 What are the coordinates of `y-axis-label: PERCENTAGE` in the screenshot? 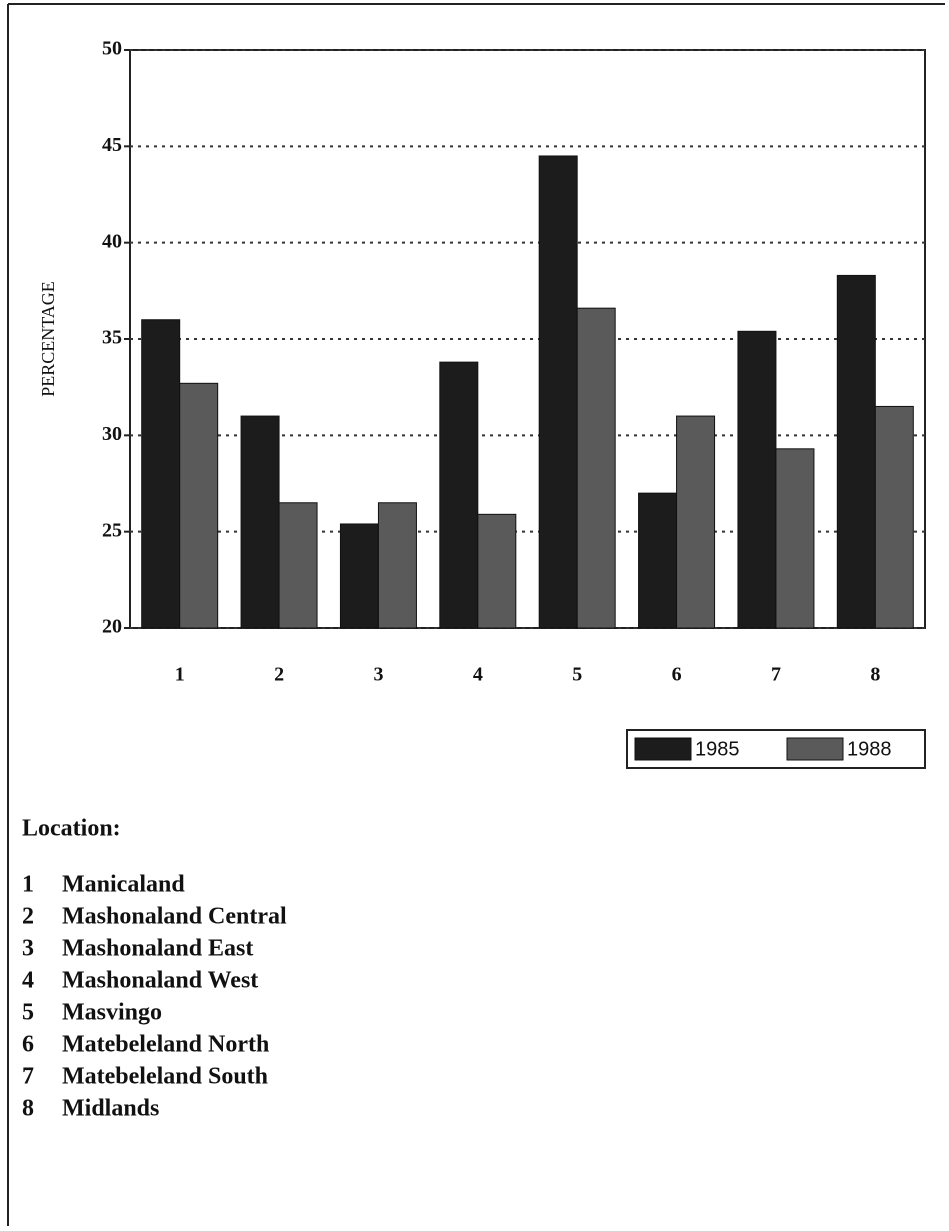 It's located at (48, 339).